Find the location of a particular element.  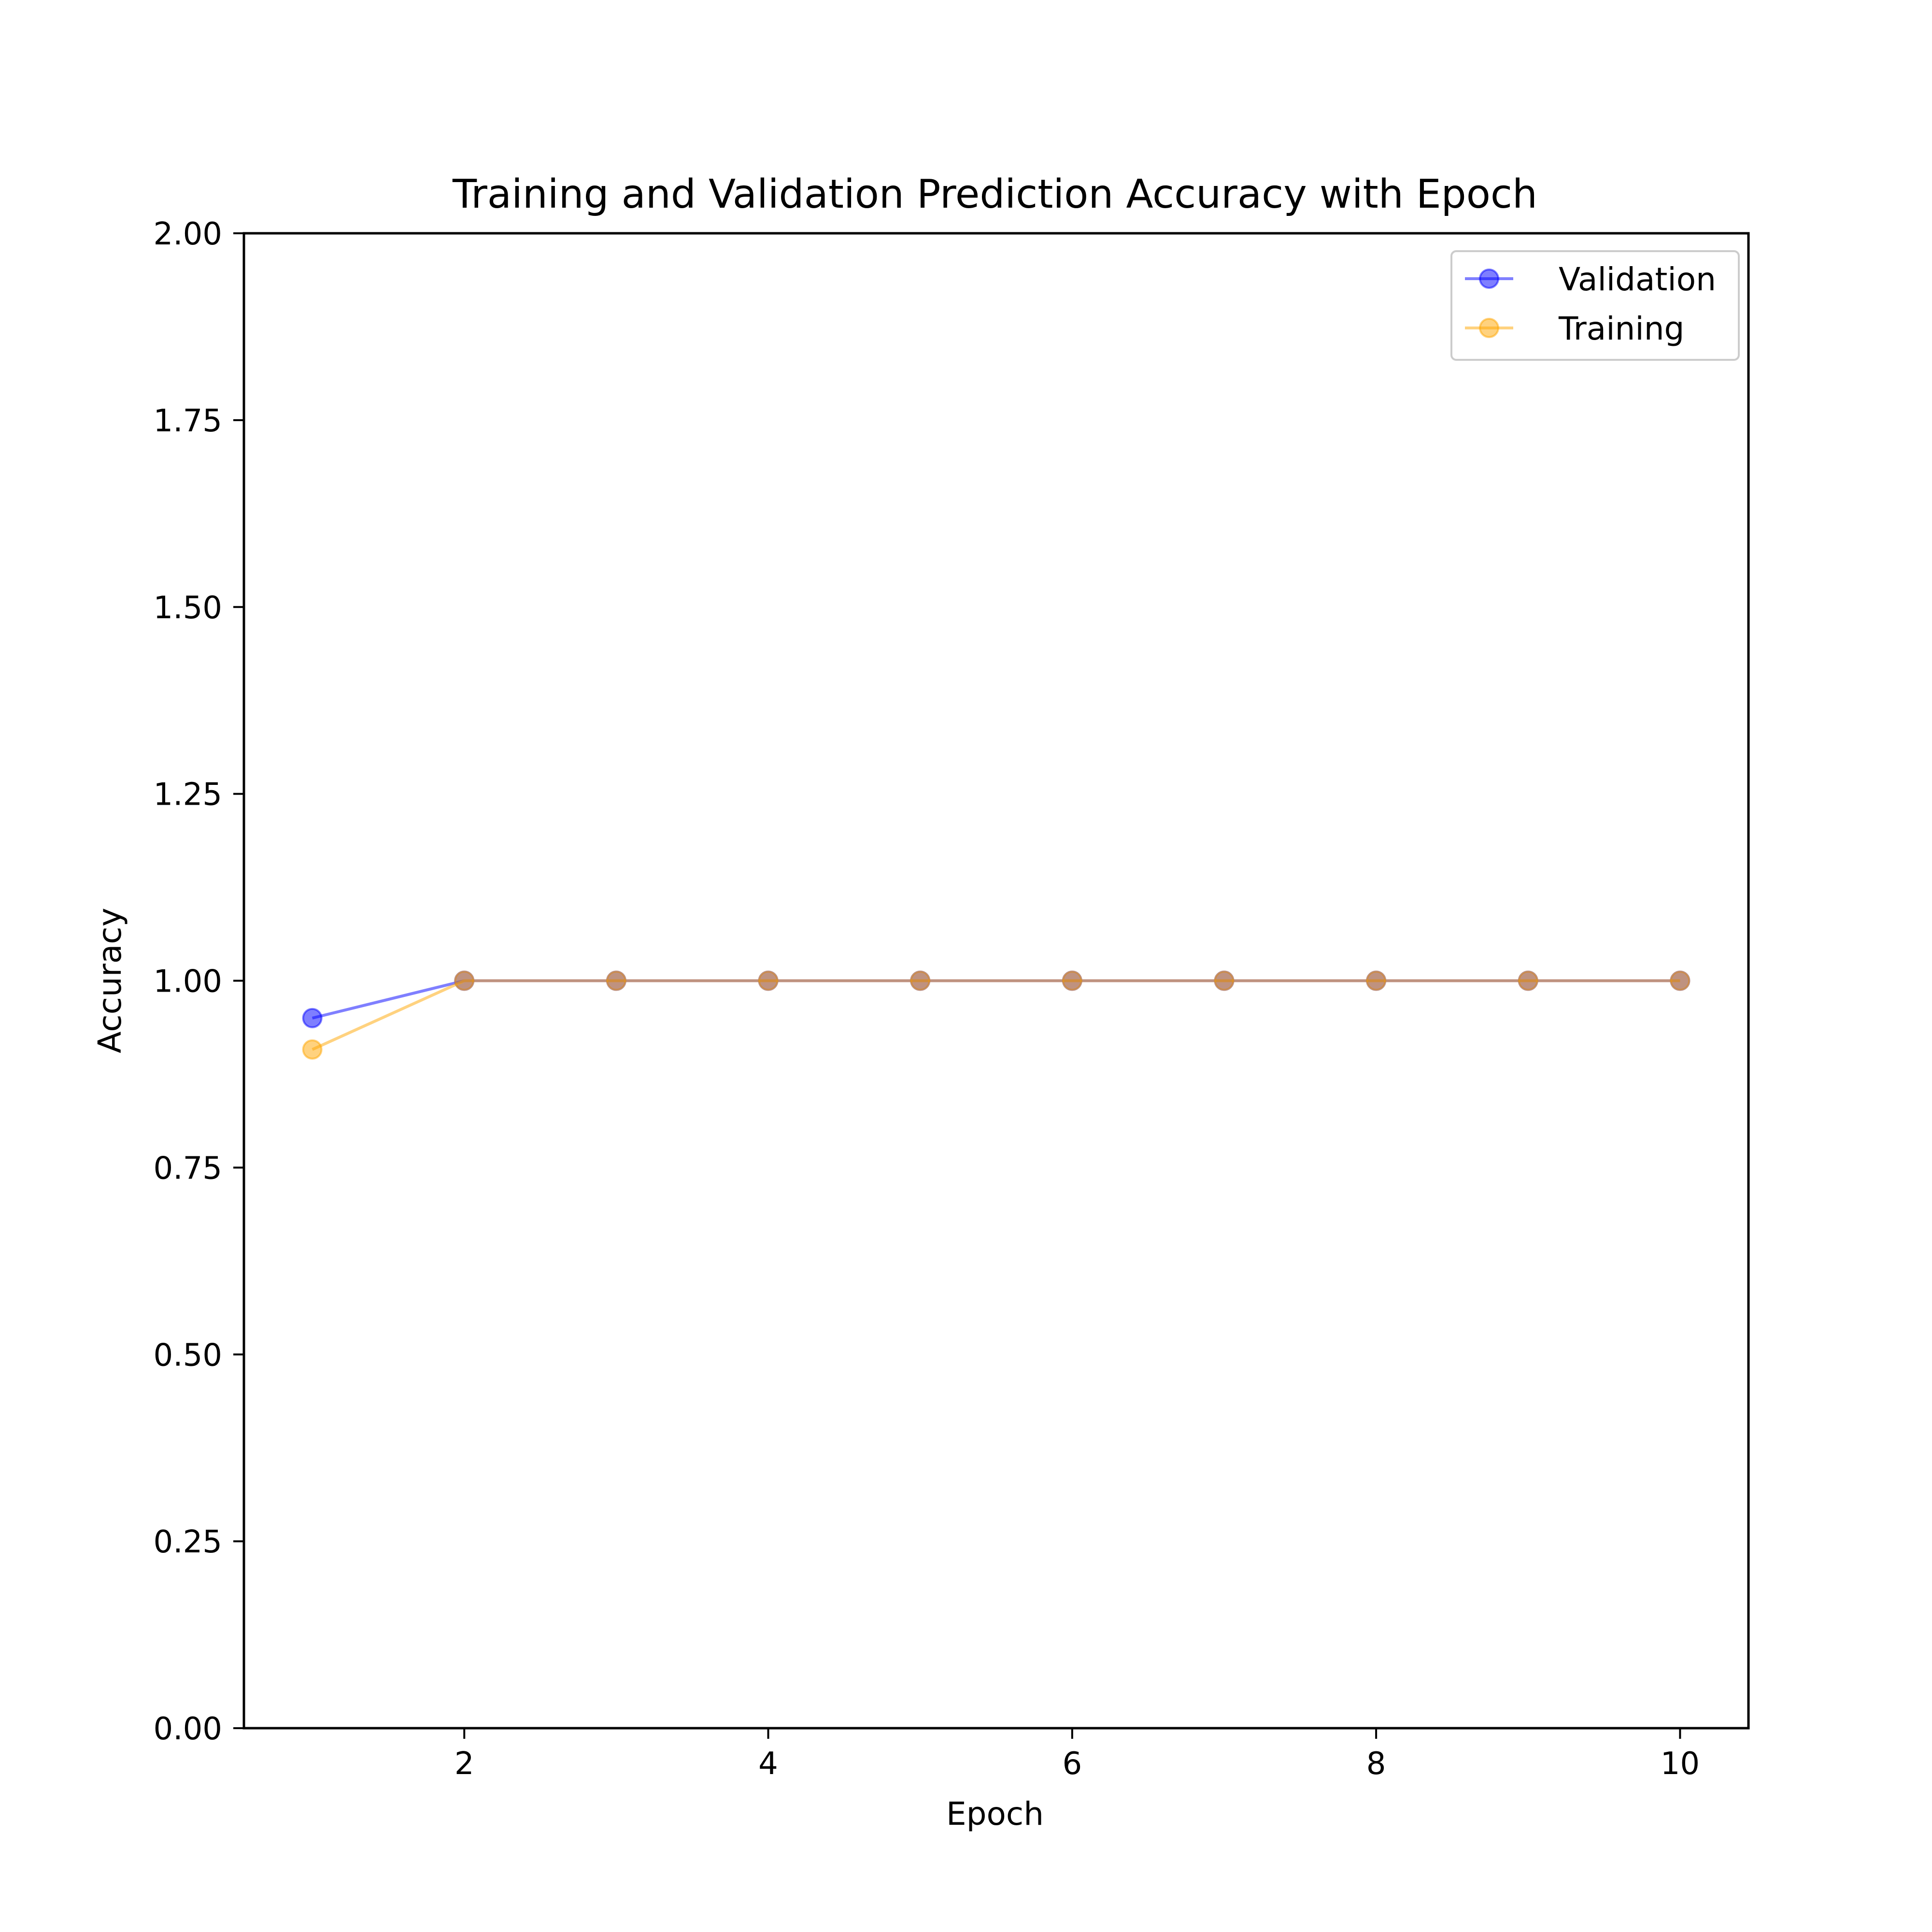

y-tick-label: 0.00 is located at coordinates (188, 1729).